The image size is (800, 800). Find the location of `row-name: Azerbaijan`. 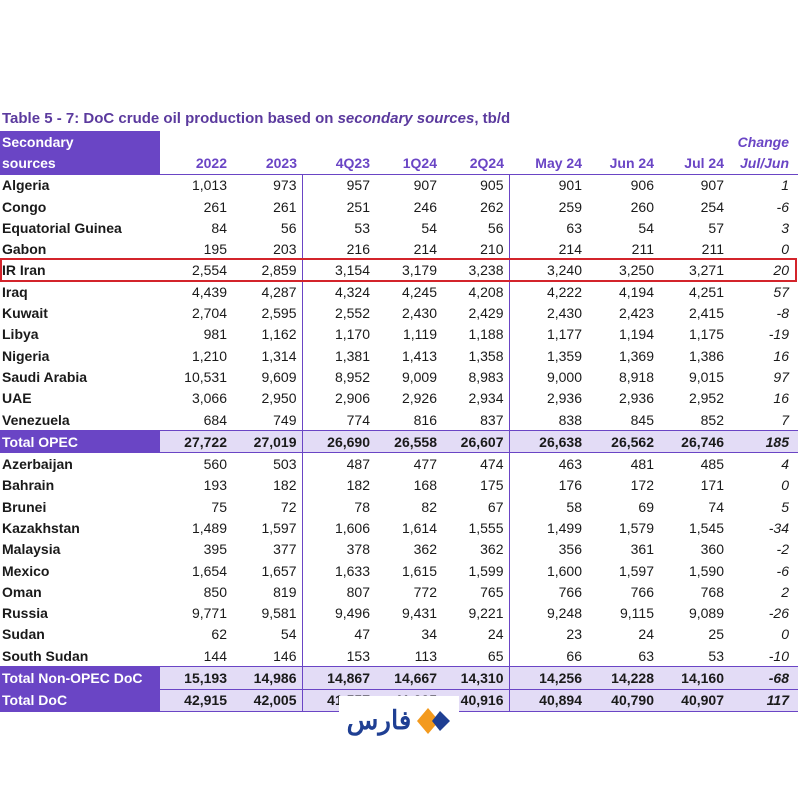

row-name: Azerbaijan is located at coordinates (37, 464).